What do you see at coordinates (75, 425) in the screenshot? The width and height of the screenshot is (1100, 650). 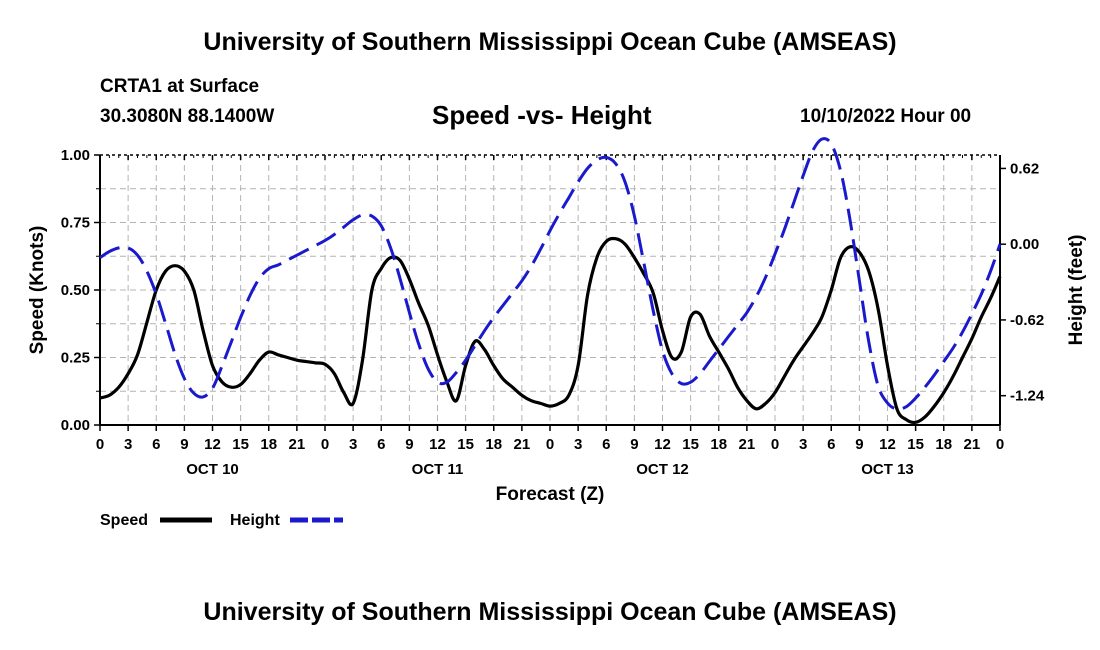 I see `y-tick-label: 0.00` at bounding box center [75, 425].